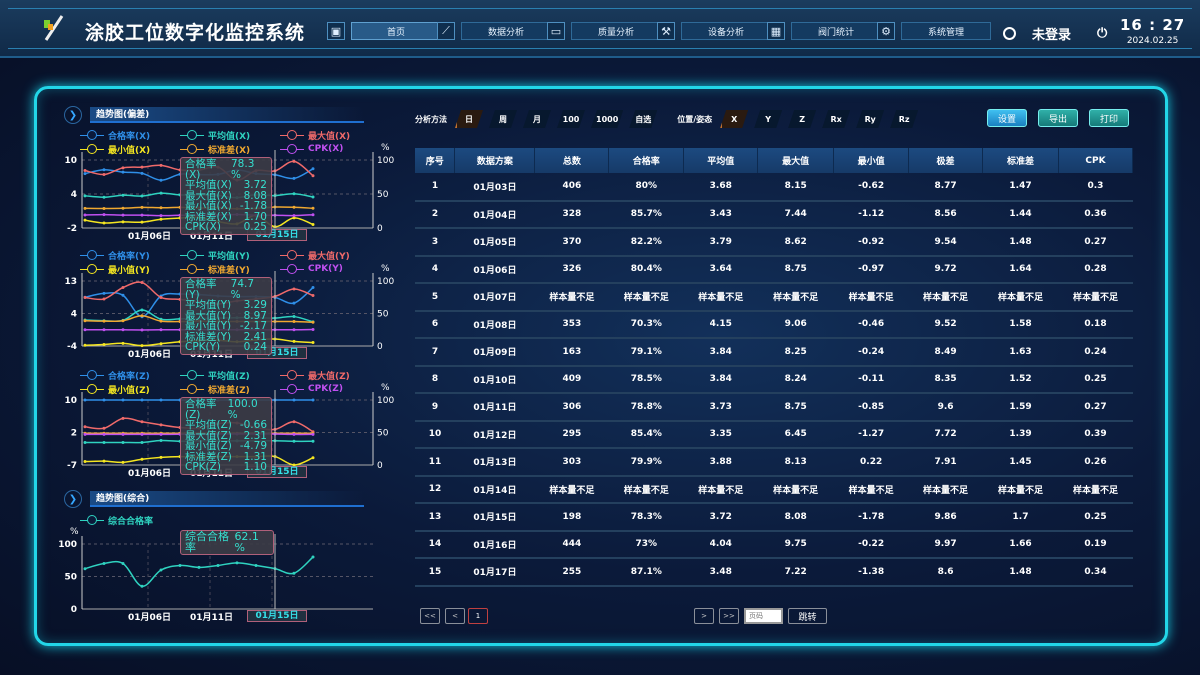 This screenshot has width=1200, height=675. Describe the element at coordinates (1007, 118) in the screenshot. I see `settings-button: 设置` at that location.